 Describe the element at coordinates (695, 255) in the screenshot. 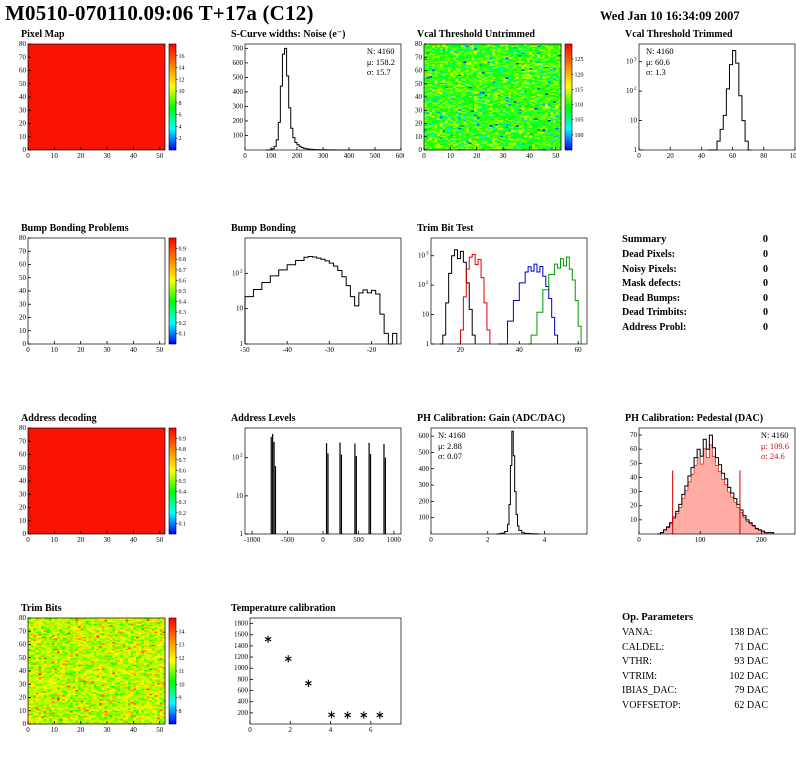

I see `summary-row: Dead Pixels: 0` at that location.